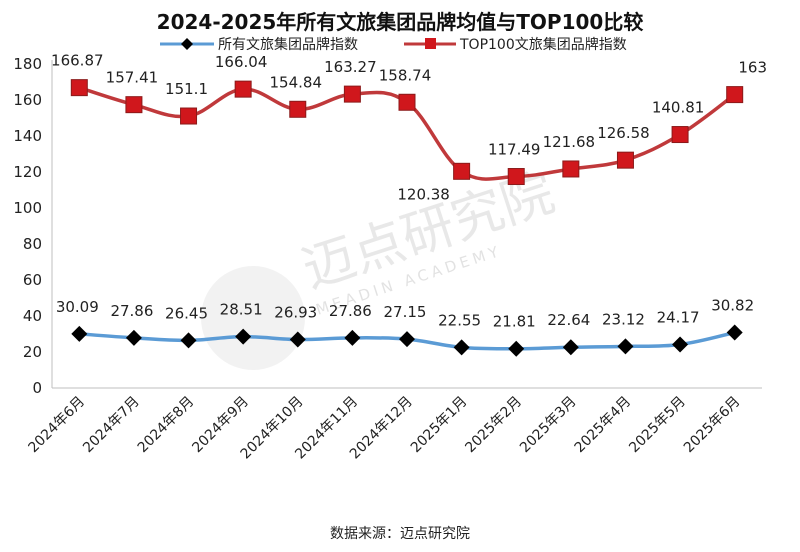 The height and width of the screenshot is (552, 800). Describe the element at coordinates (623, 133) in the screenshot. I see `data-label: 126.58` at that location.